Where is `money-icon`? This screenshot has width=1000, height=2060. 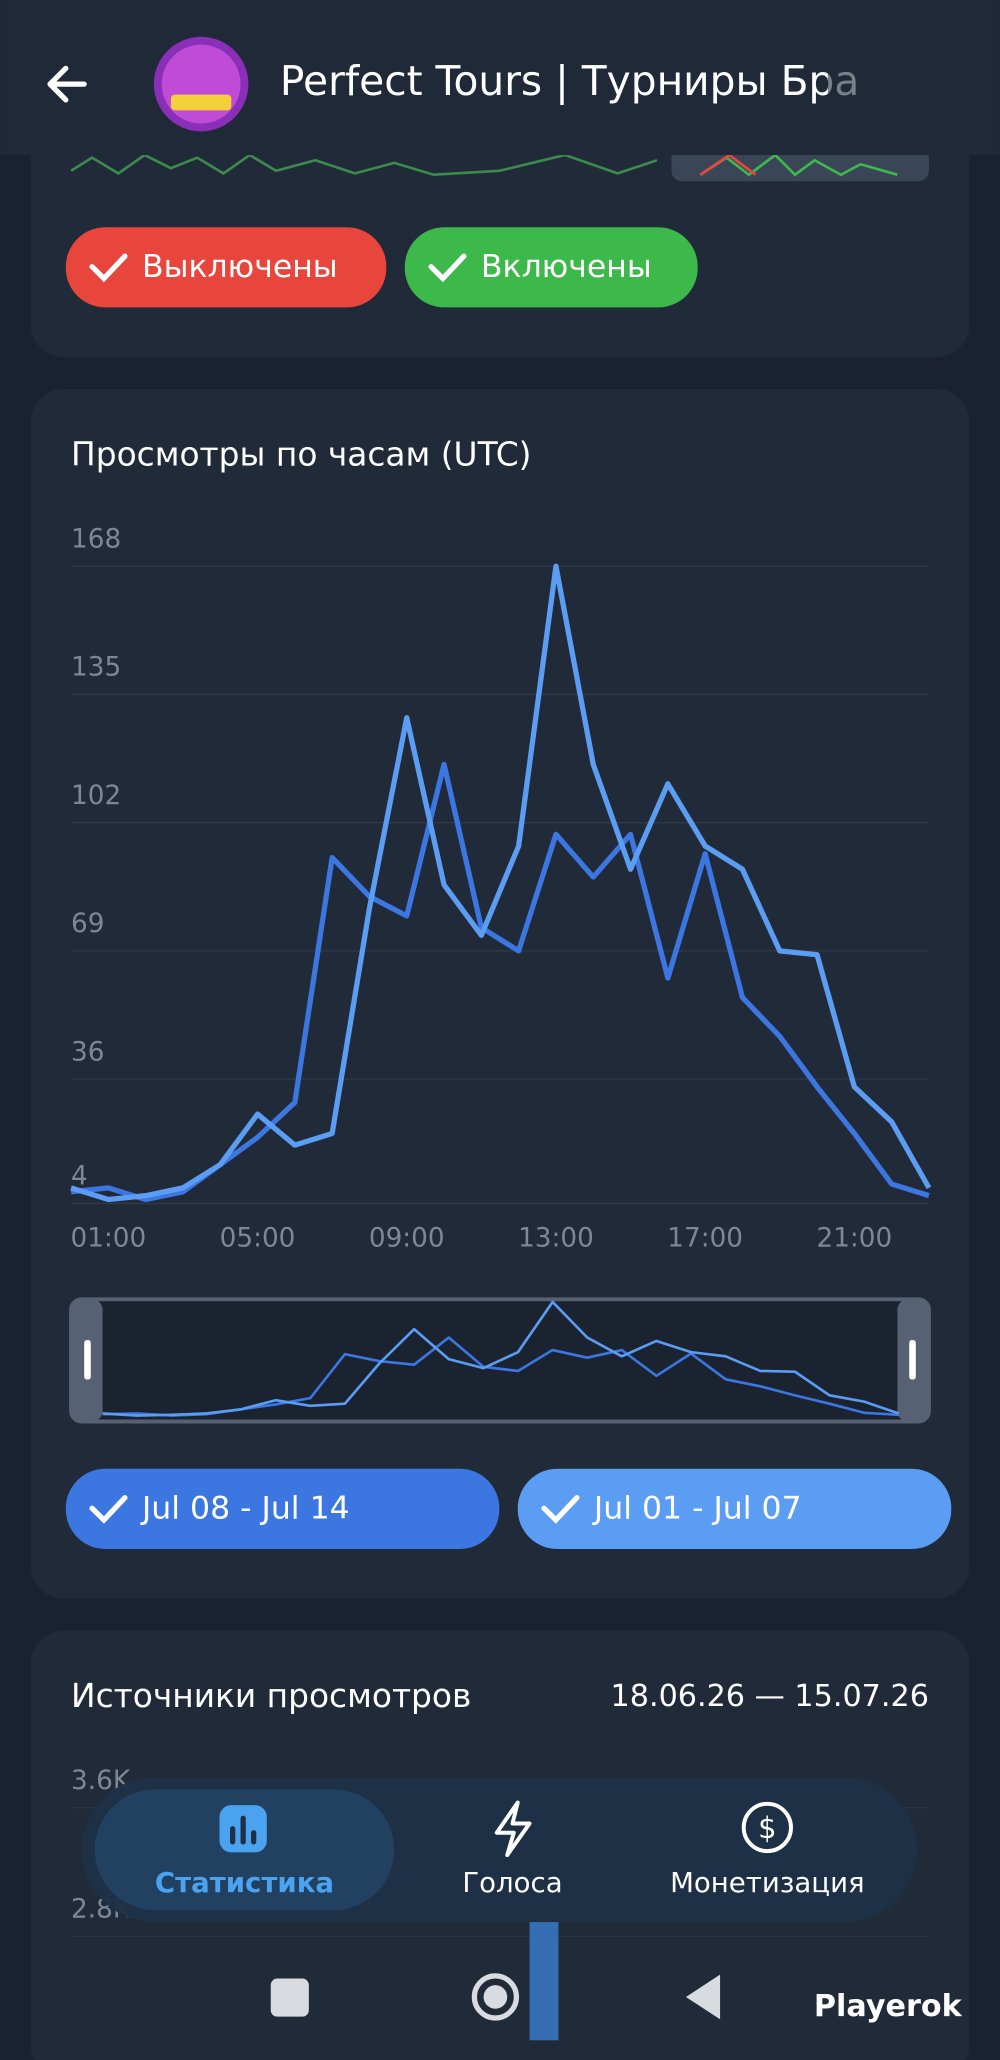 money-icon is located at coordinates (767, 1827).